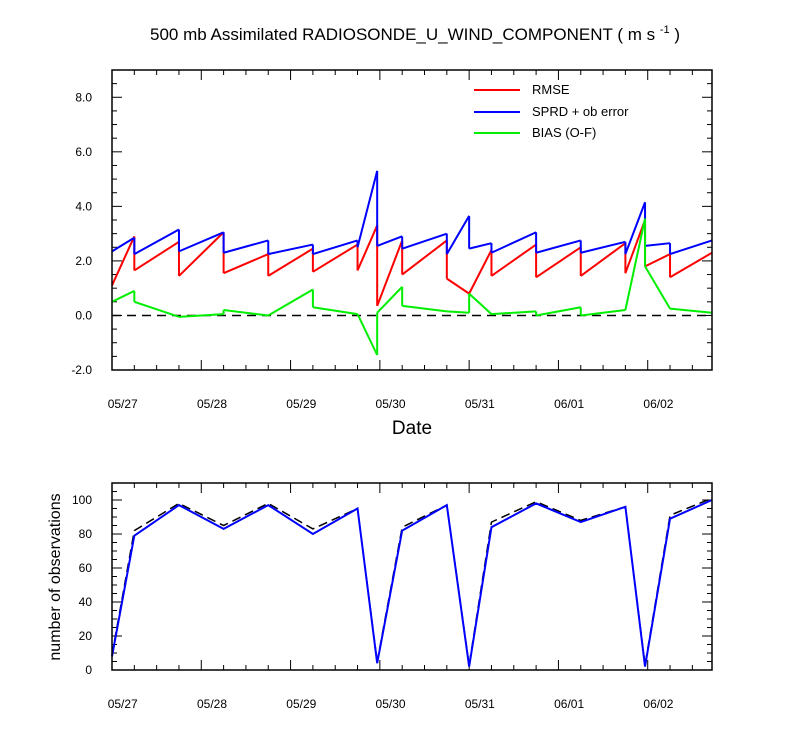 Image resolution: width=800 pixels, height=750 pixels. Describe the element at coordinates (636, 34) in the screenshot. I see `title-units: ( m s` at that location.